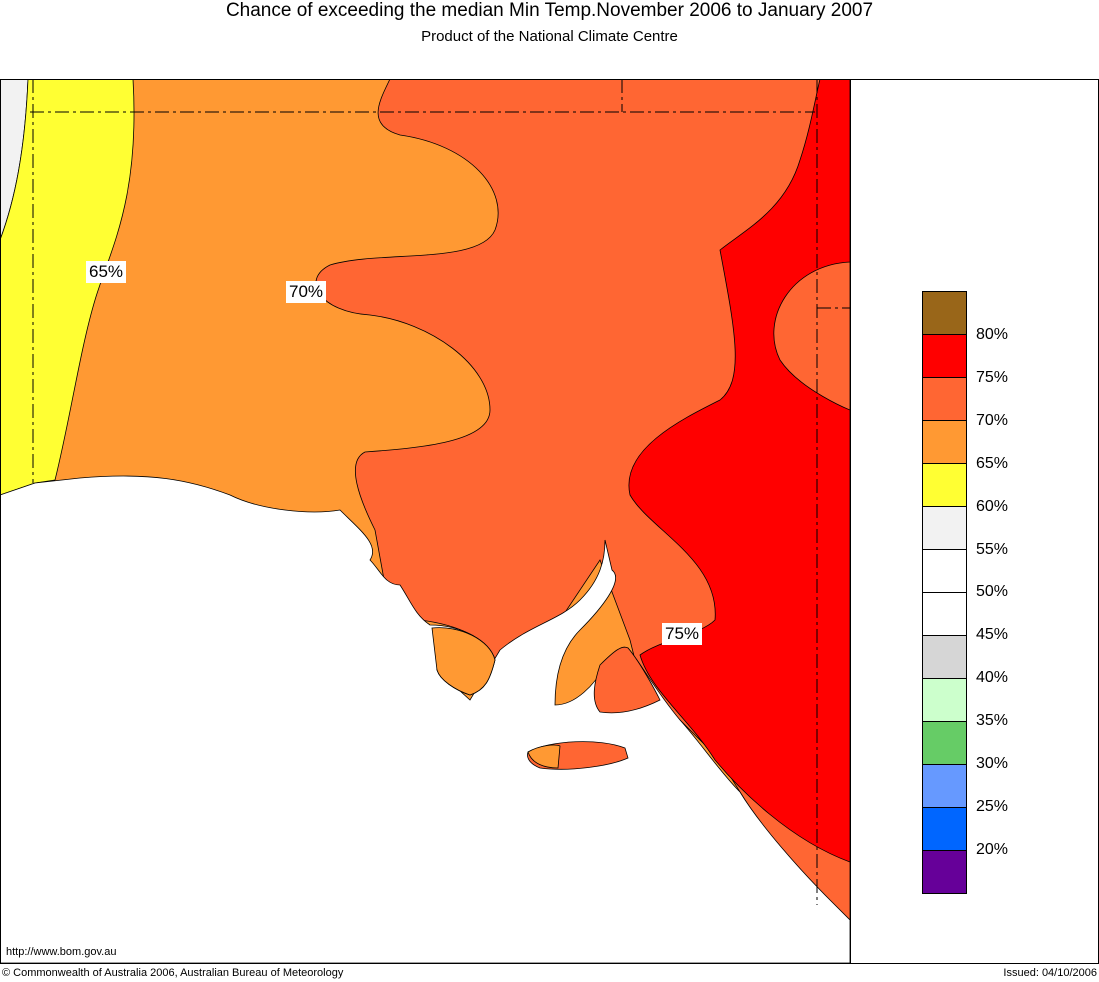  I want to click on yorke-peninsula, so click(627, 680).